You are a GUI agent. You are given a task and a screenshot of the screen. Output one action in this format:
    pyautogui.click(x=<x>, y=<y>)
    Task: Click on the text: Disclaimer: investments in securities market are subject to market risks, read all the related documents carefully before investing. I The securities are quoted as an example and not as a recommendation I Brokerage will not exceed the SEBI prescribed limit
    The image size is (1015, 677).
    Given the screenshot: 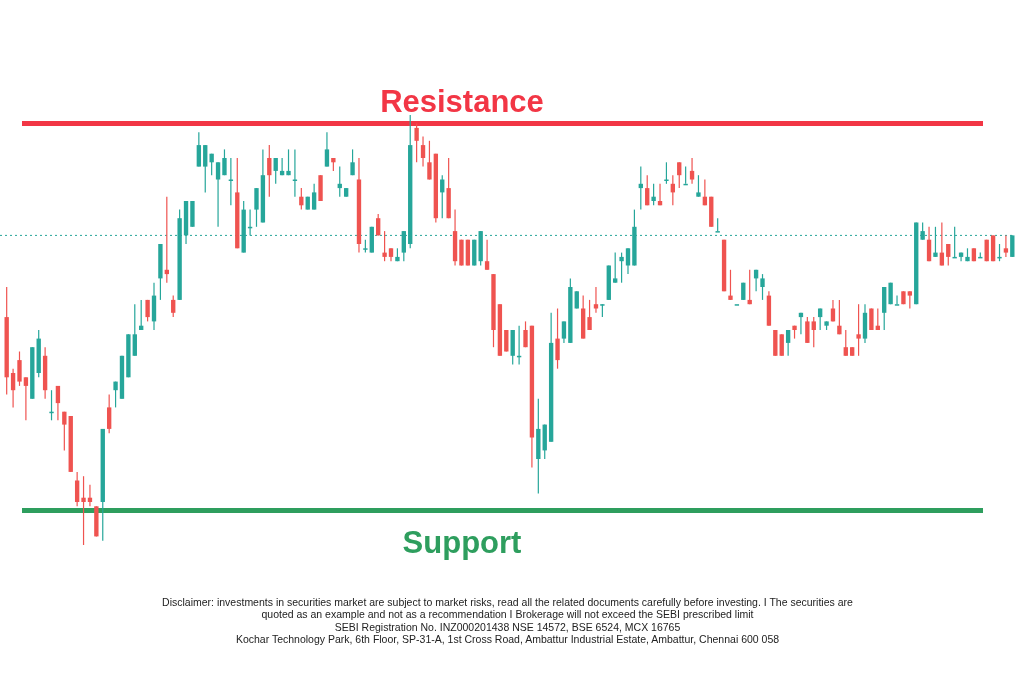 What is the action you would take?
    pyautogui.click(x=508, y=608)
    